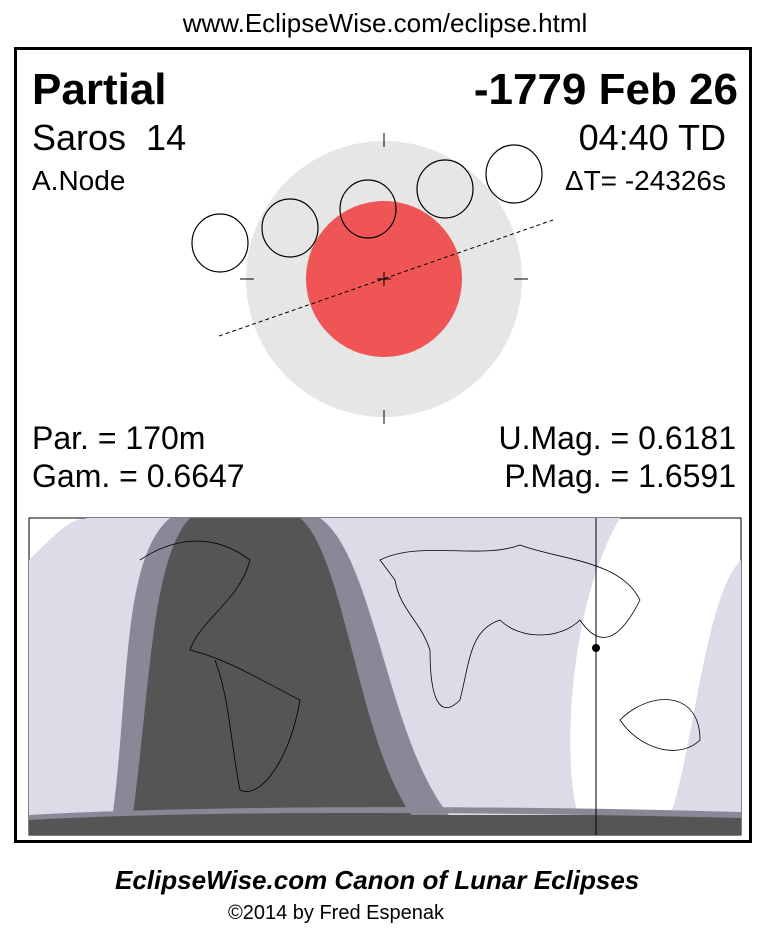 This screenshot has width=770, height=940. What do you see at coordinates (645, 180) in the screenshot?
I see `delta-t: ΔT= -24326s` at bounding box center [645, 180].